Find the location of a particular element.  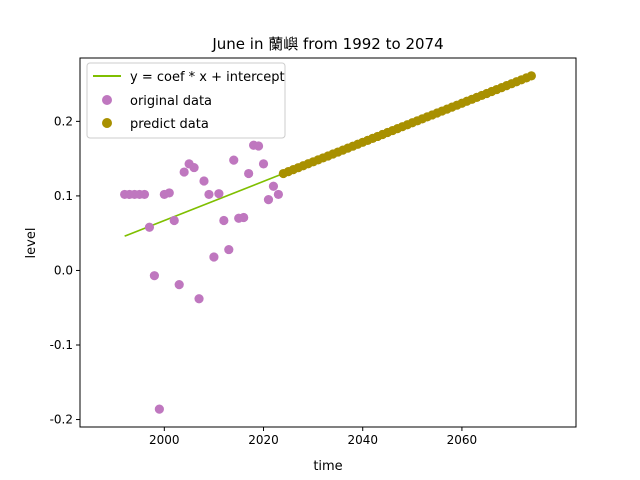

chart-title: June in 蘭嶼 from 1992 to 2074 is located at coordinates (327, 44).